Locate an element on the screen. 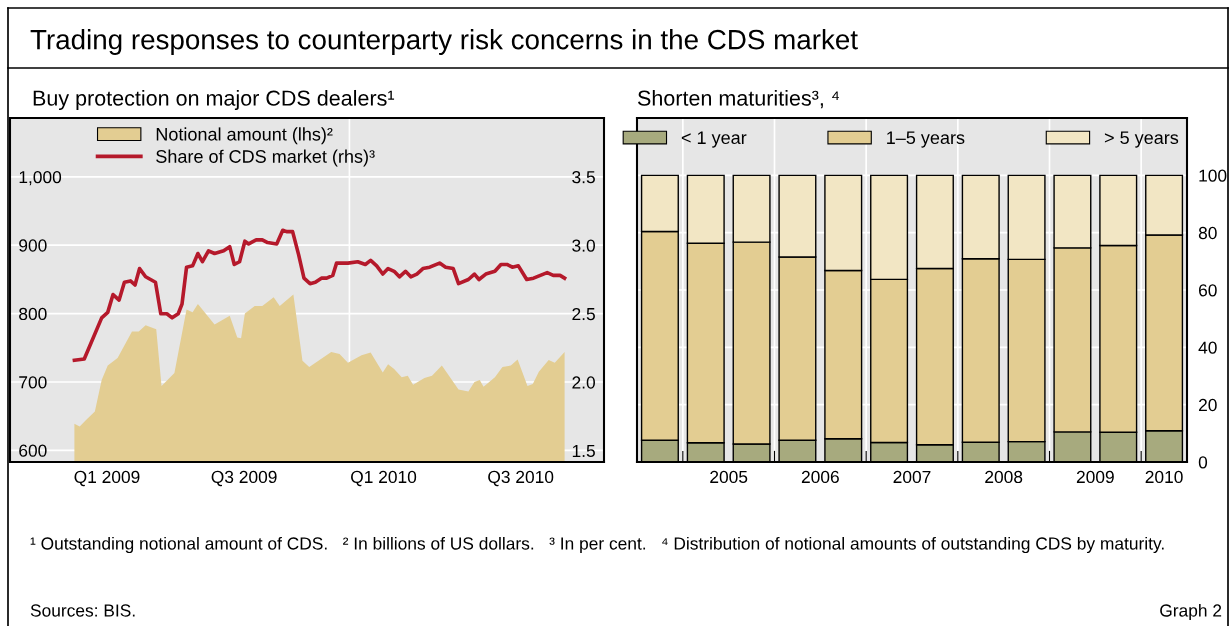 This screenshot has width=1230, height=626. x-tick-label: 2010 is located at coordinates (1164, 477).